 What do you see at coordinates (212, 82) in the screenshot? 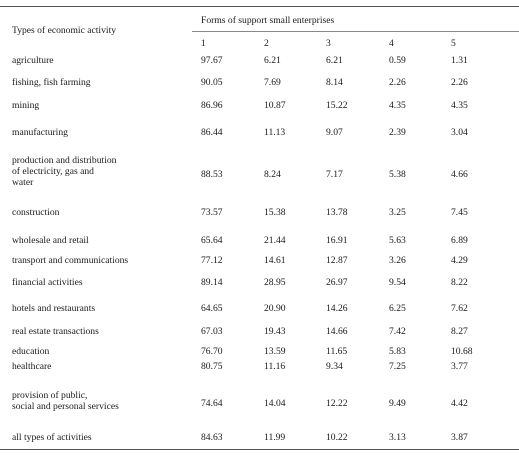
I see `table-cell: 90.05` at bounding box center [212, 82].